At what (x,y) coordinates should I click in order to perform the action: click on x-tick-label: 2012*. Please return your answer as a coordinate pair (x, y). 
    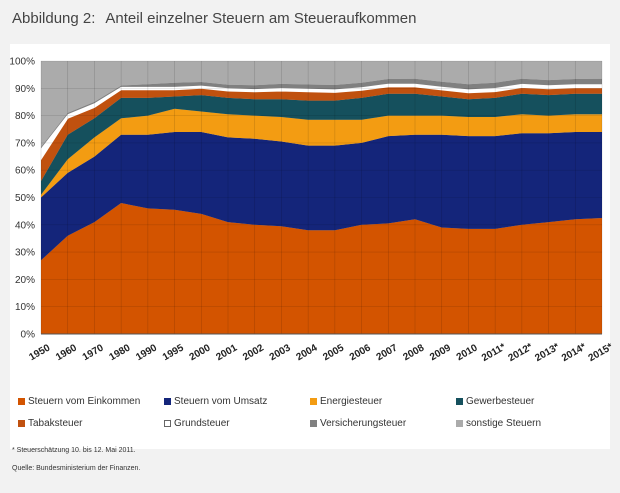
    Looking at the image, I should click on (521, 352).